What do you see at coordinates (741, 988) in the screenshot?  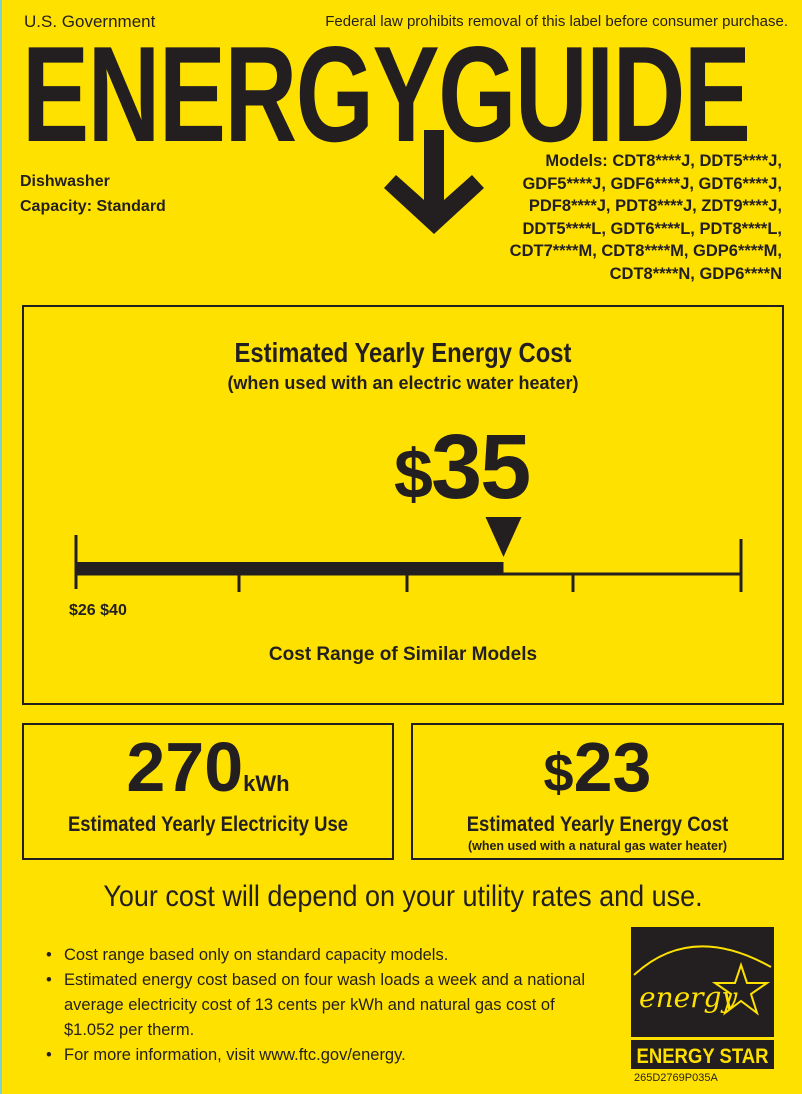 I see `star-icon` at bounding box center [741, 988].